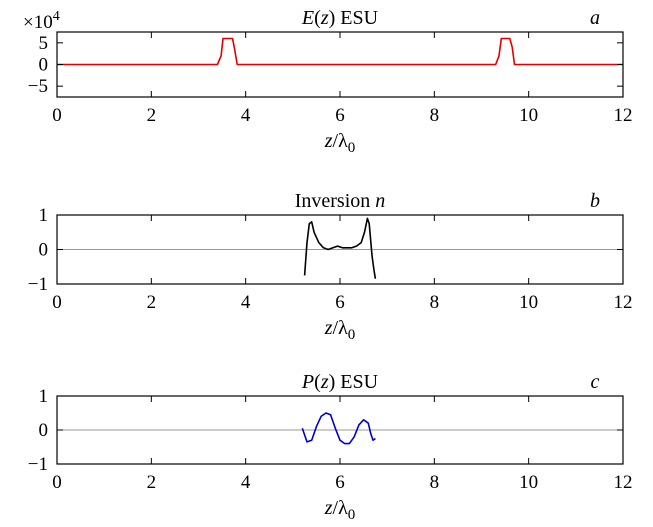 Image resolution: width=653 pixels, height=527 pixels. What do you see at coordinates (595, 201) in the screenshot?
I see `panel-letter: b` at bounding box center [595, 201].